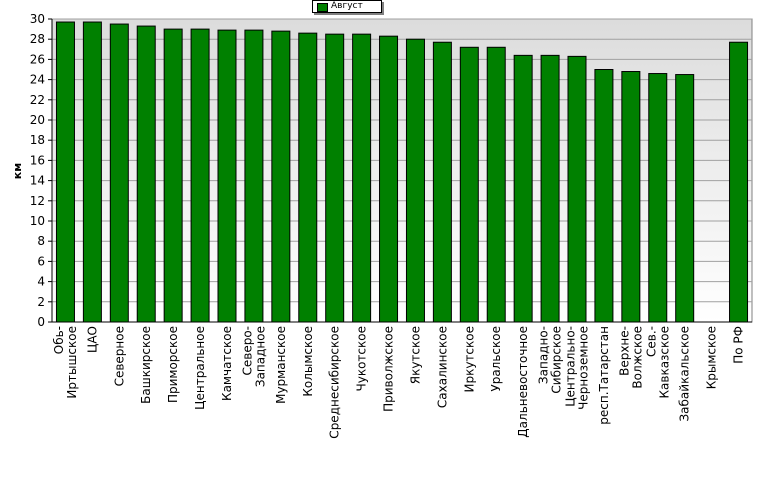 The height and width of the screenshot is (479, 777). I want to click on y-tick-label: 24, so click(37, 80).